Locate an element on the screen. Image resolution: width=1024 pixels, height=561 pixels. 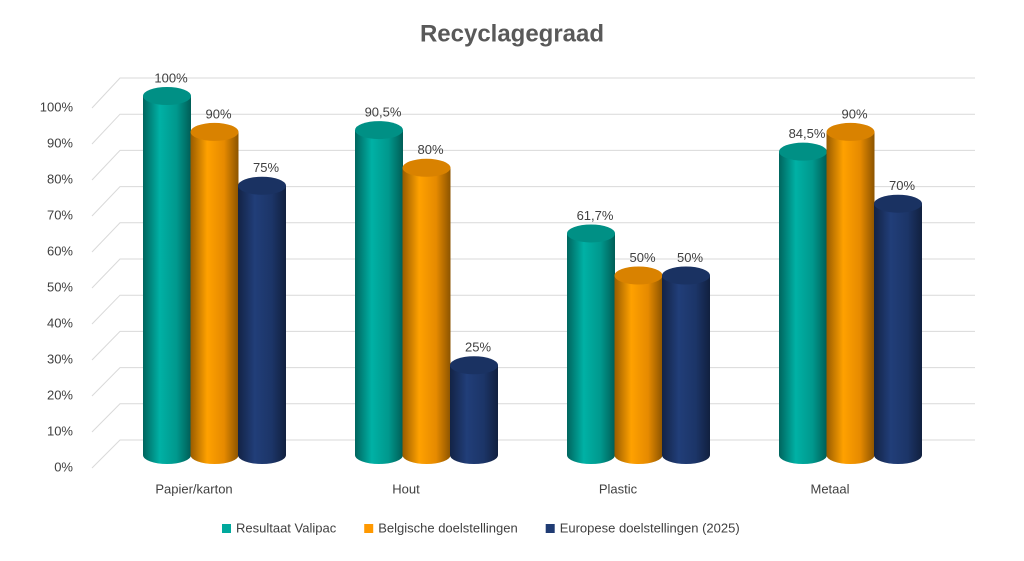
value-label: 84,5% is located at coordinates (807, 133).